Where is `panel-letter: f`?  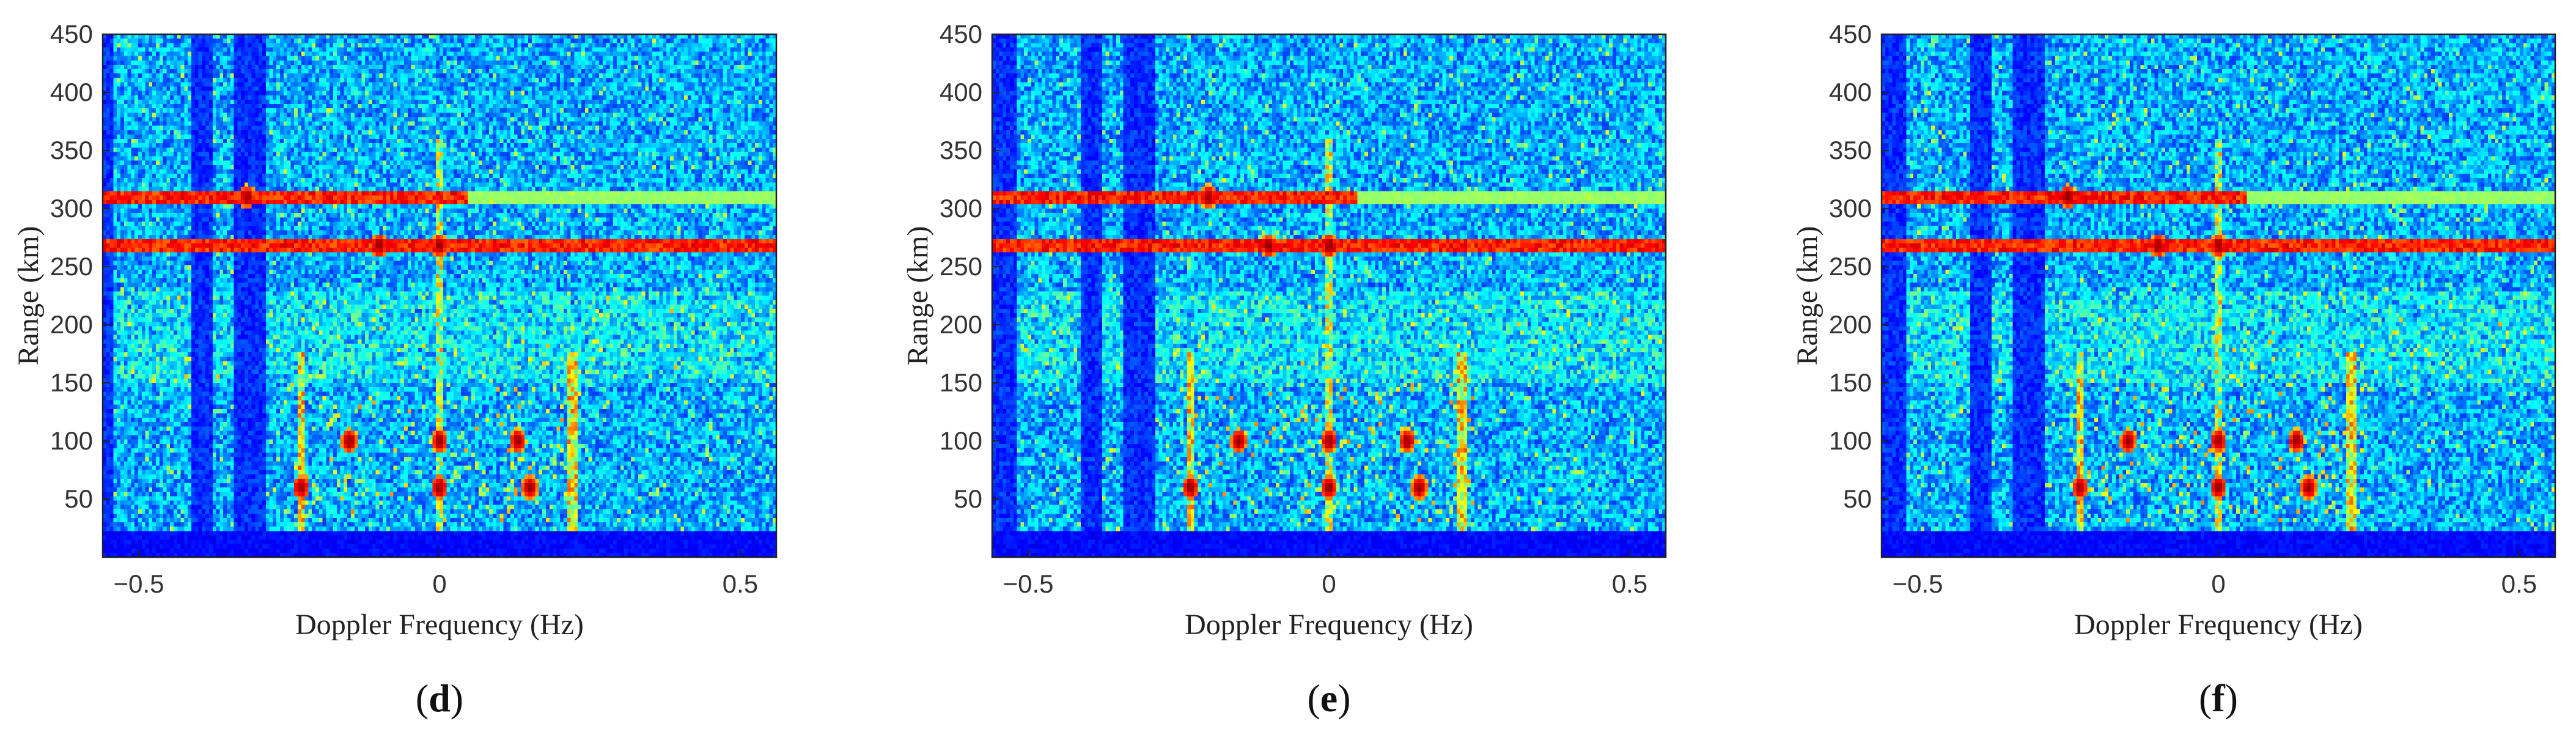
panel-letter: f is located at coordinates (2218, 698).